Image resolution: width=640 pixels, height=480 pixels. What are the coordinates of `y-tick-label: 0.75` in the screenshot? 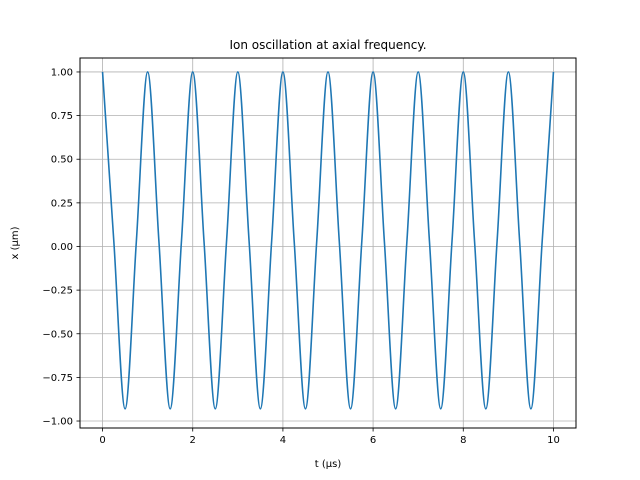 It's located at (62, 116).